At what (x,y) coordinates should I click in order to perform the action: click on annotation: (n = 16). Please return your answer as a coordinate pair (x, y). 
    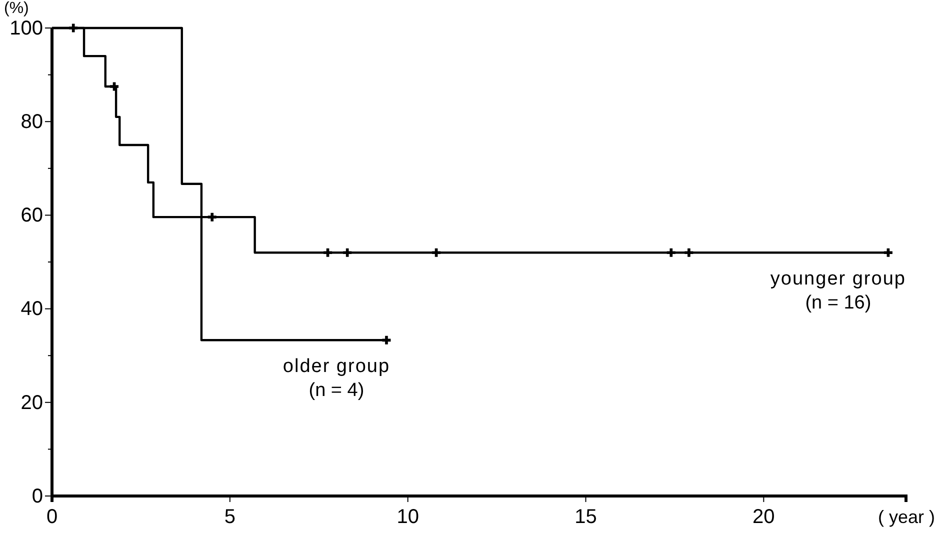
    Looking at the image, I should click on (838, 303).